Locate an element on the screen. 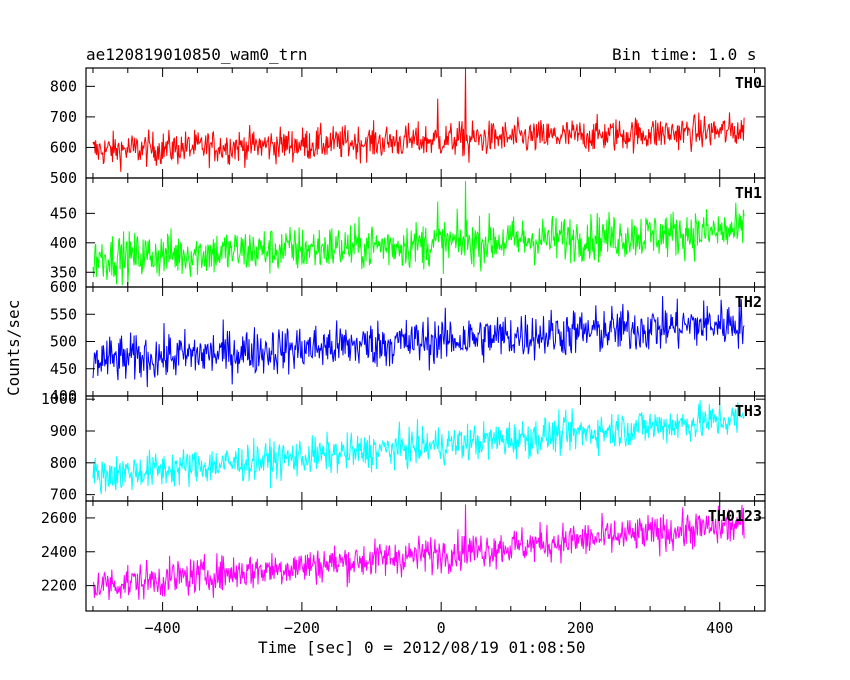 This screenshot has width=850, height=680. y-tick-label: 900 is located at coordinates (63, 431).